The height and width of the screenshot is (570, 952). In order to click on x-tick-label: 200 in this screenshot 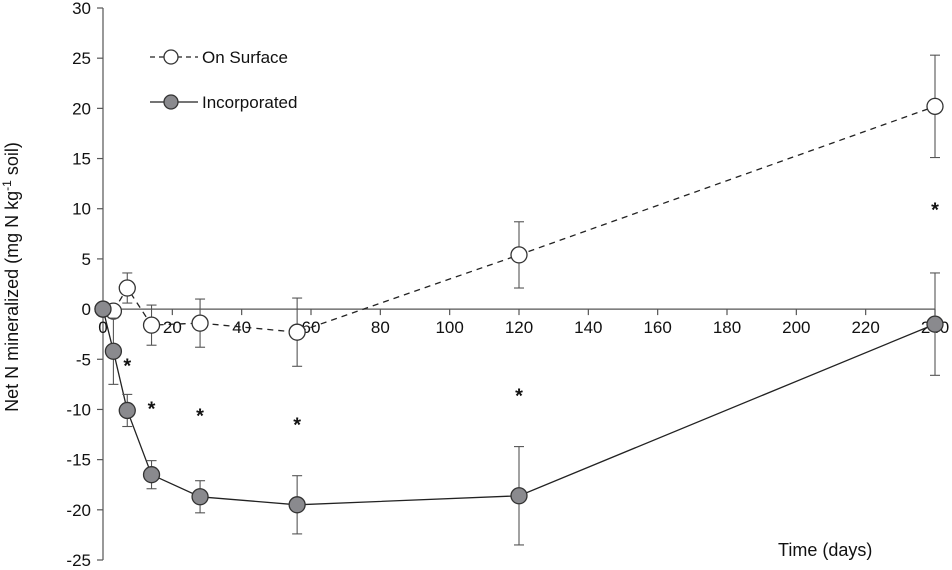, I will do `click(796, 327)`.